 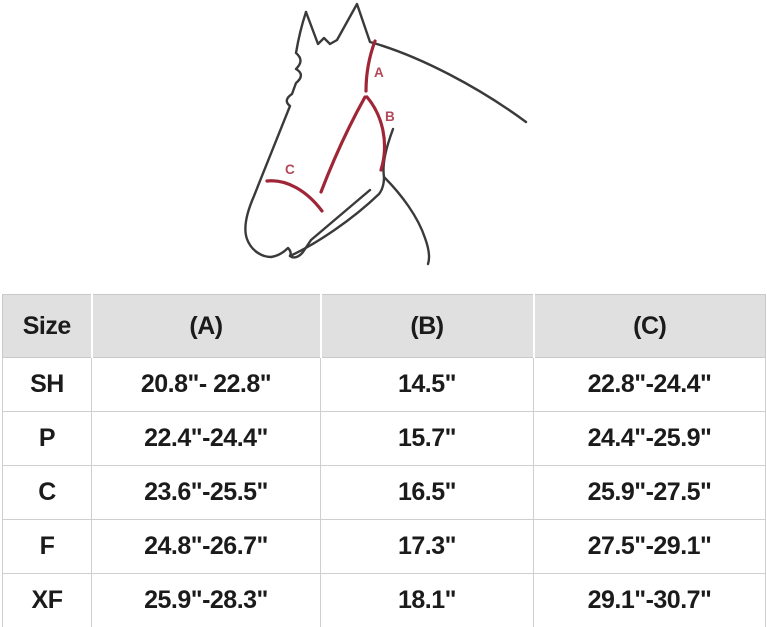 I want to click on halter-noseband-strap-c, so click(x=294, y=196).